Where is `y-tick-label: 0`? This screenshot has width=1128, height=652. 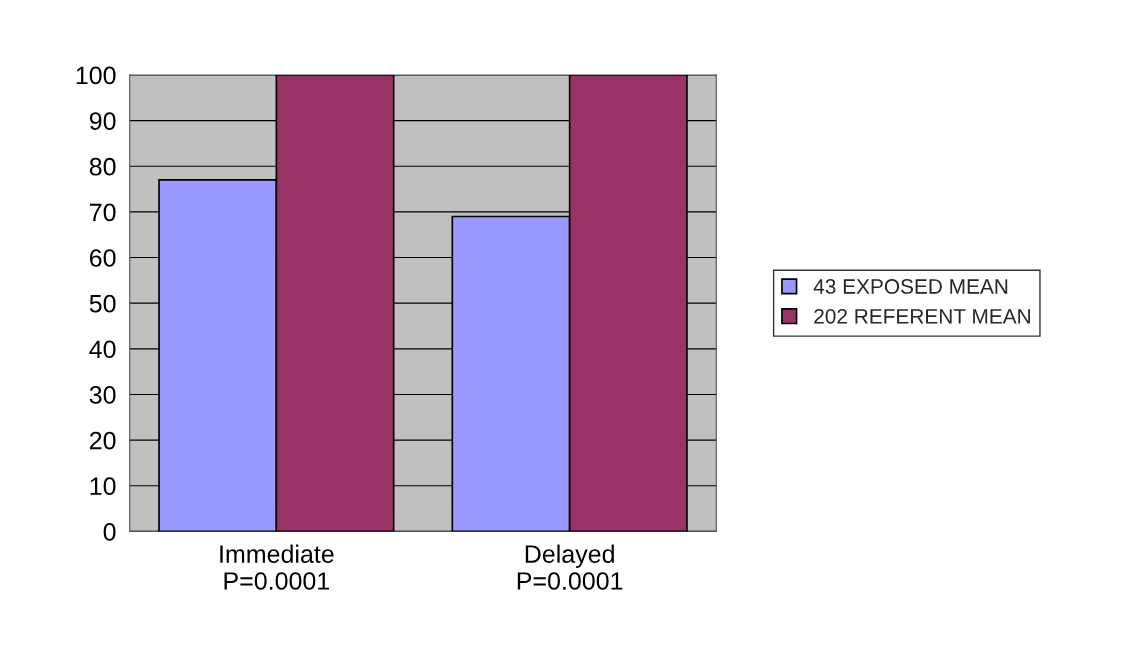 y-tick-label: 0 is located at coordinates (109, 531).